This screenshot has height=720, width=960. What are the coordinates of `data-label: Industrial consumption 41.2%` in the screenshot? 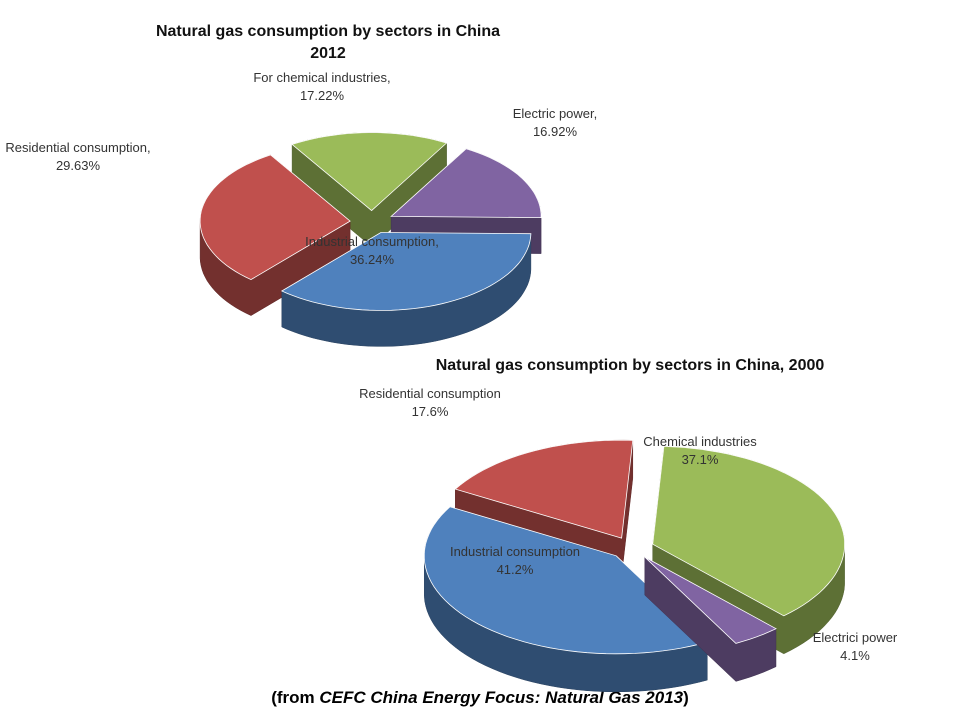 It's located at (515, 560).